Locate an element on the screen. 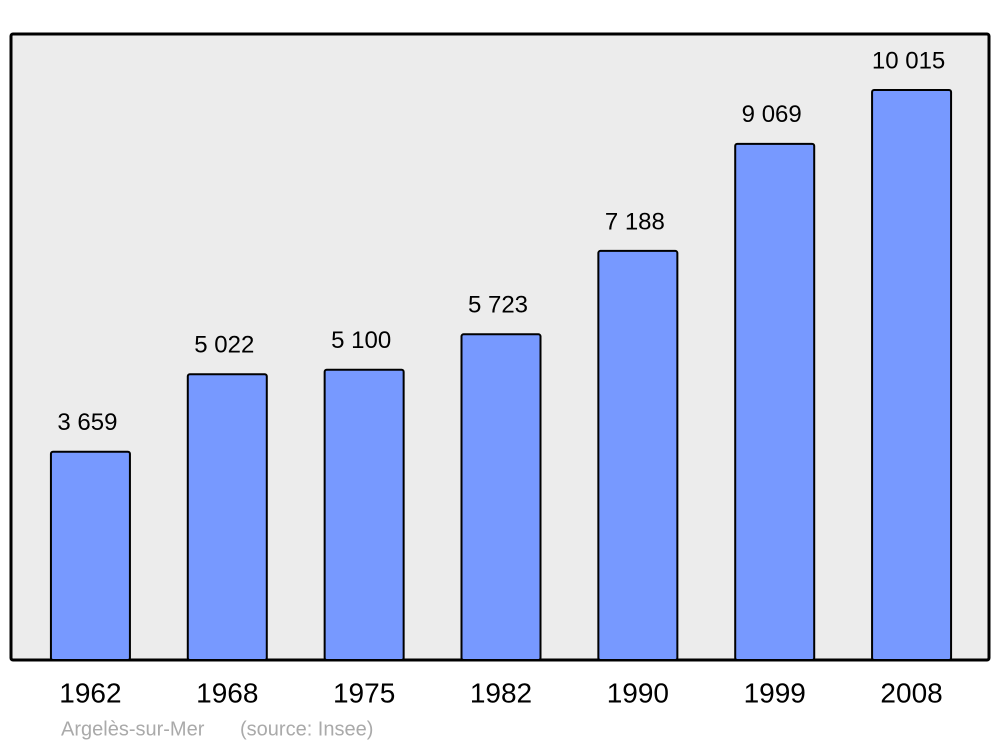 The height and width of the screenshot is (747, 1000). value-label: 5 723 is located at coordinates (498, 305).